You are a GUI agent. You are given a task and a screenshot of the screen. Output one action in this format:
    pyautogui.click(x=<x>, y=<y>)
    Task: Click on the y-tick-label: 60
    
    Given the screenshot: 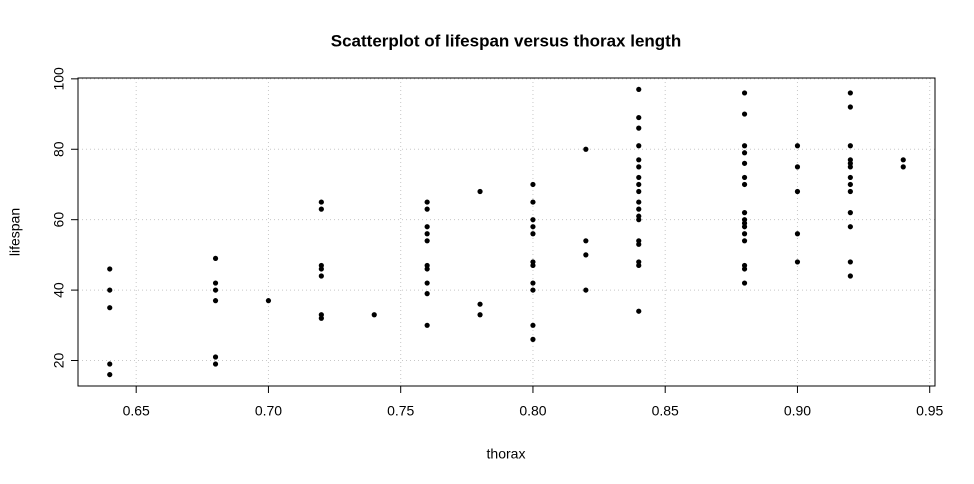 What is the action you would take?
    pyautogui.click(x=59, y=220)
    